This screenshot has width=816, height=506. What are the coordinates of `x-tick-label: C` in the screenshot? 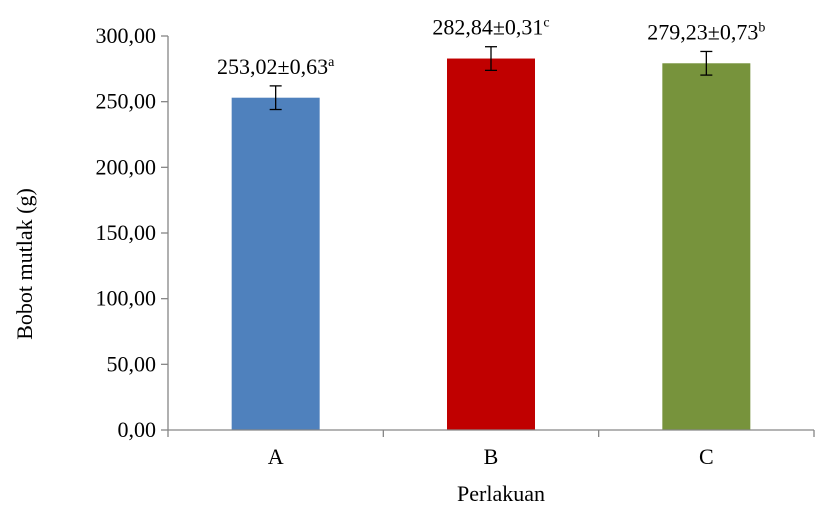 It's located at (706, 456).